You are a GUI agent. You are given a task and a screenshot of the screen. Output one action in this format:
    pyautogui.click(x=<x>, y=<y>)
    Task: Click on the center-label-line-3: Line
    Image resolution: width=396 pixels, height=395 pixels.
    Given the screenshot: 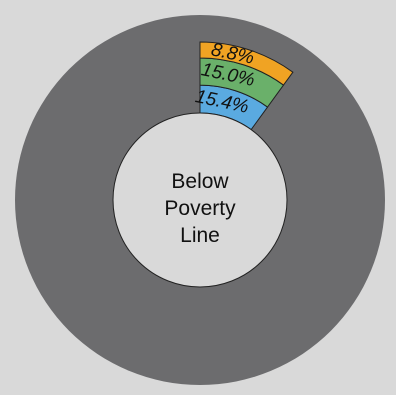 What is the action you would take?
    pyautogui.click(x=200, y=235)
    